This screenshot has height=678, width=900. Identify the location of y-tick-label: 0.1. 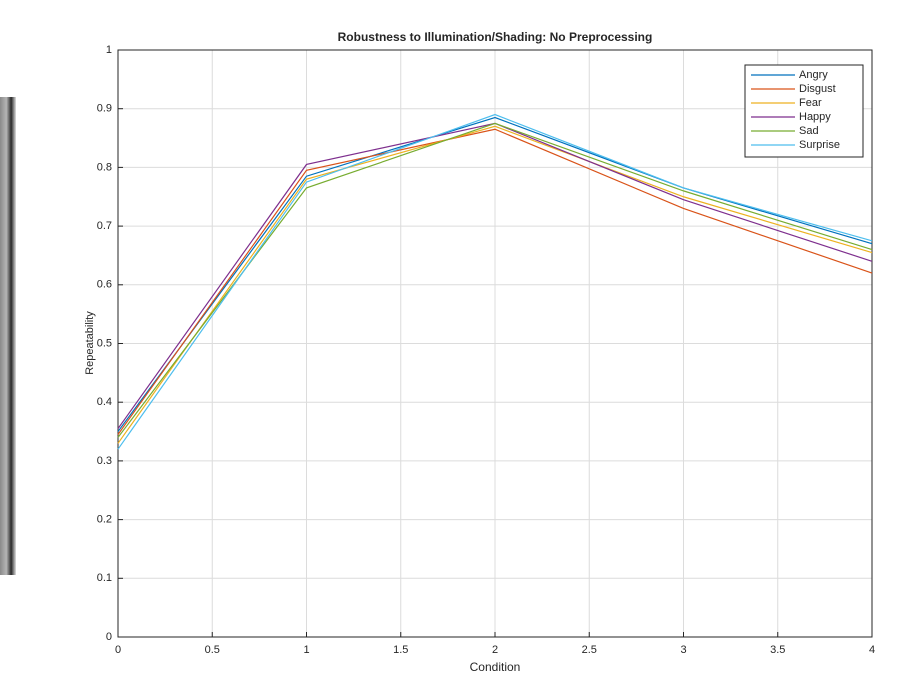
(104, 578).